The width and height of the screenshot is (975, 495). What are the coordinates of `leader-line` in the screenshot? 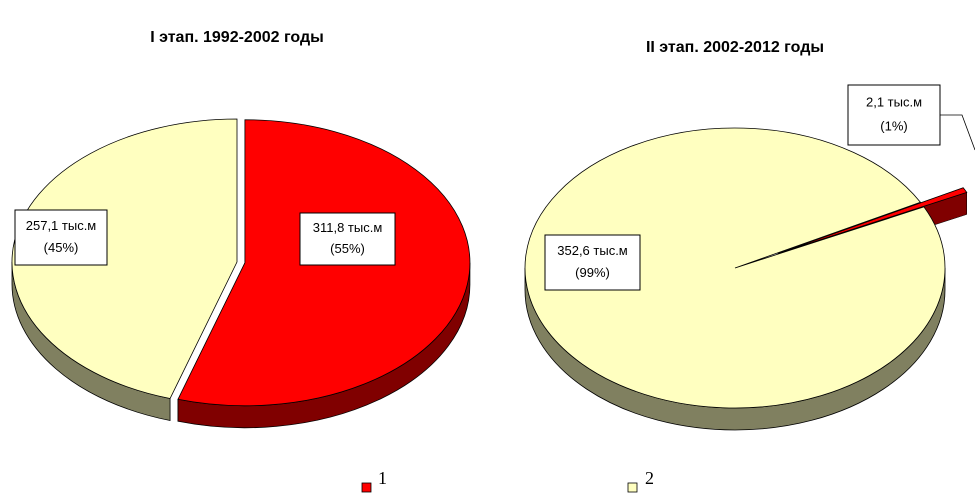 It's located at (957, 132).